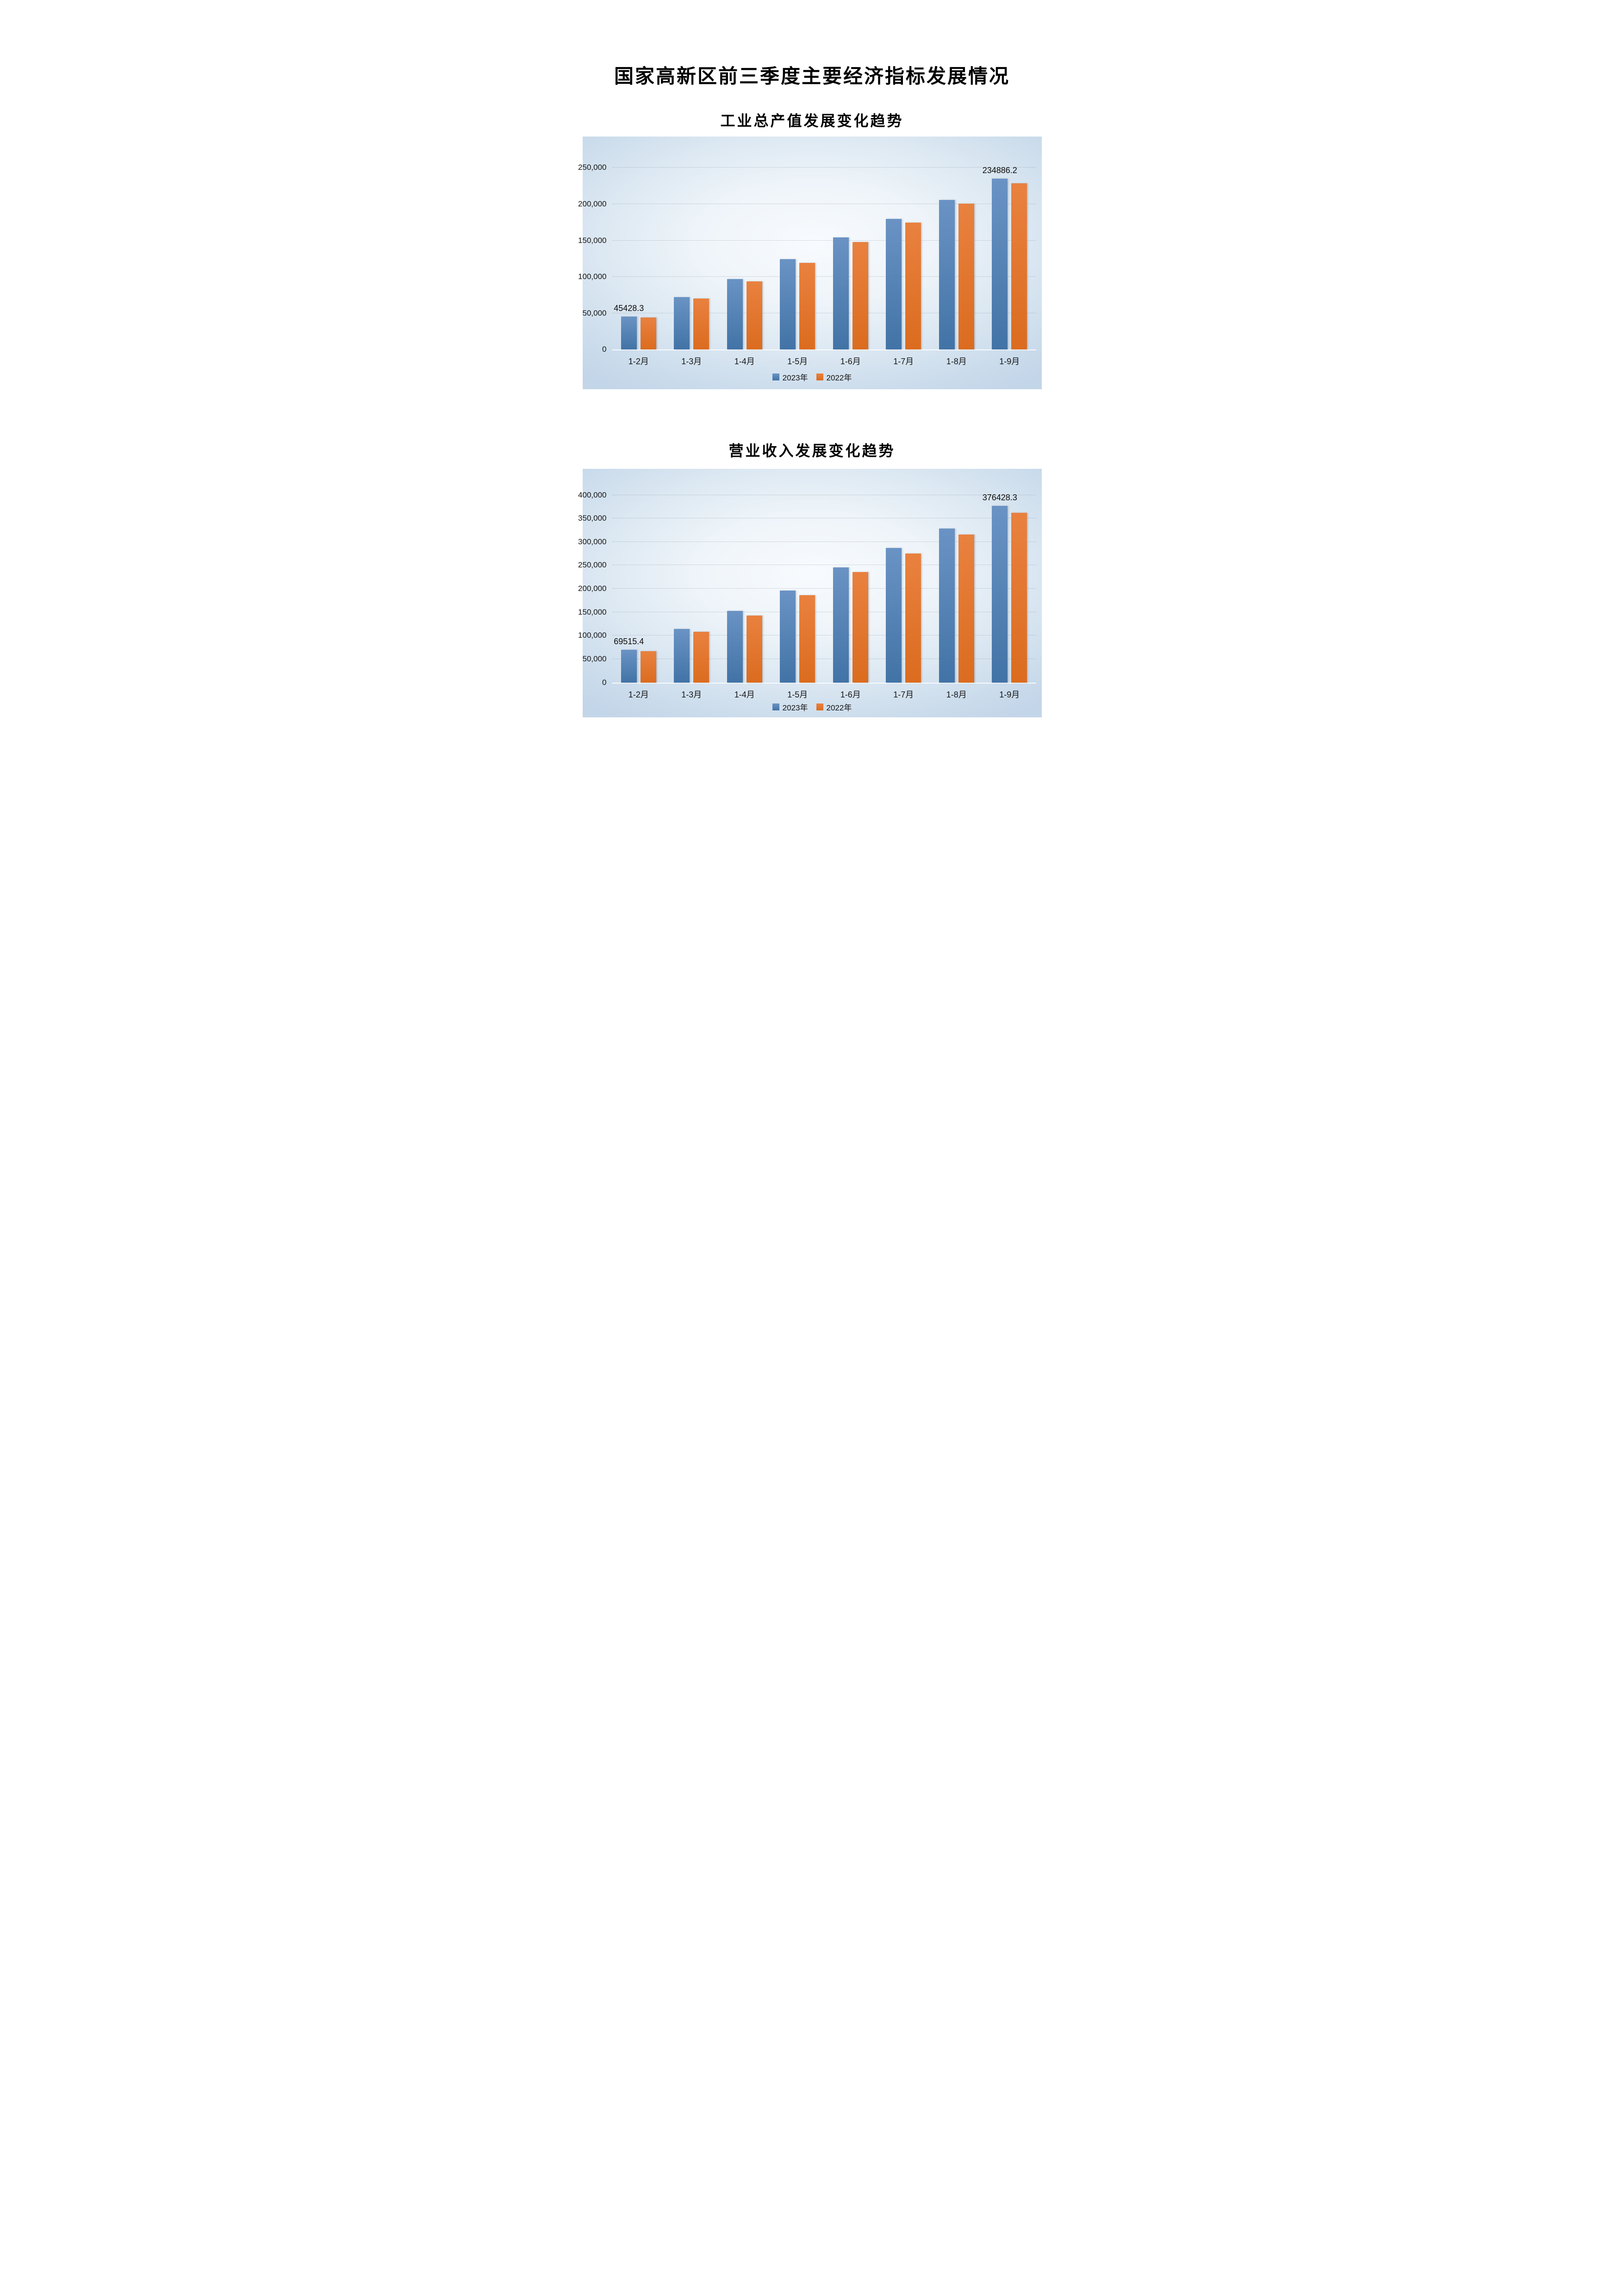 The width and height of the screenshot is (1624, 2296). What do you see at coordinates (629, 308) in the screenshot?
I see `data-label: 45428.3` at bounding box center [629, 308].